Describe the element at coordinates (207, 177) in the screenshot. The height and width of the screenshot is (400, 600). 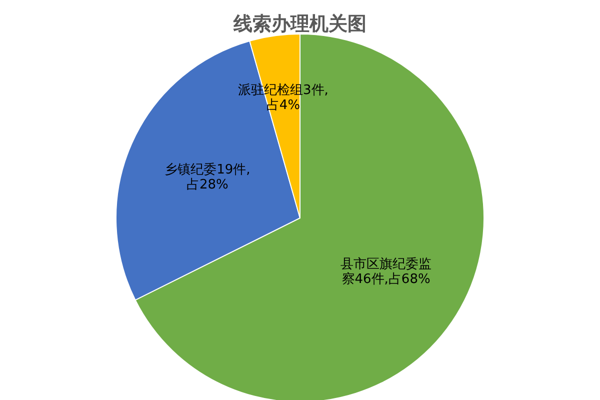
I see `slice-label: 乡镇纪委19件,占28%` at that location.